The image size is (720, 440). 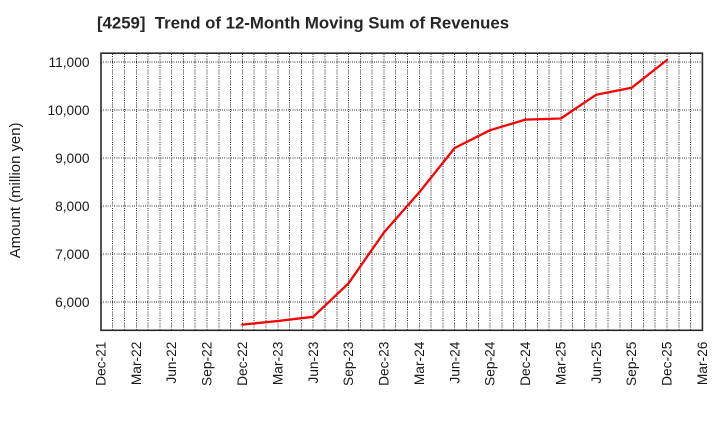 What do you see at coordinates (490, 363) in the screenshot?
I see `svg-text: Sep-24` at bounding box center [490, 363].